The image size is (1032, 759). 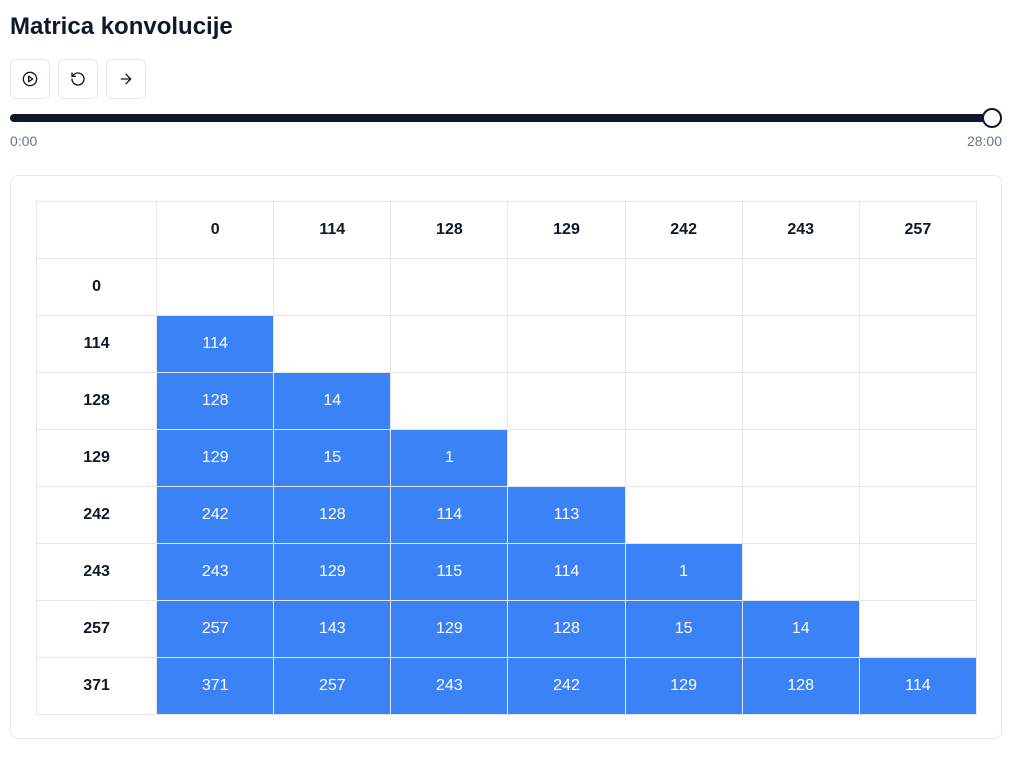 I want to click on arrow-right-icon, so click(x=126, y=79).